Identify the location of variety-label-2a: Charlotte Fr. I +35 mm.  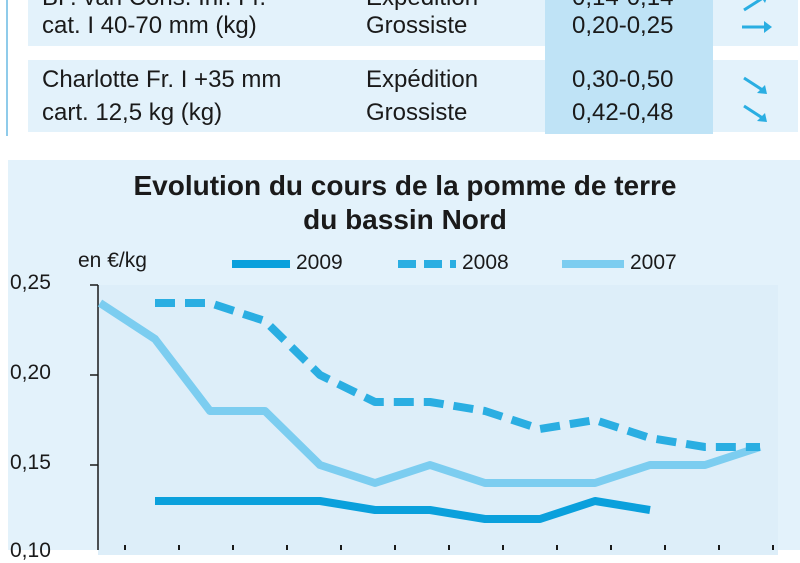
(162, 79).